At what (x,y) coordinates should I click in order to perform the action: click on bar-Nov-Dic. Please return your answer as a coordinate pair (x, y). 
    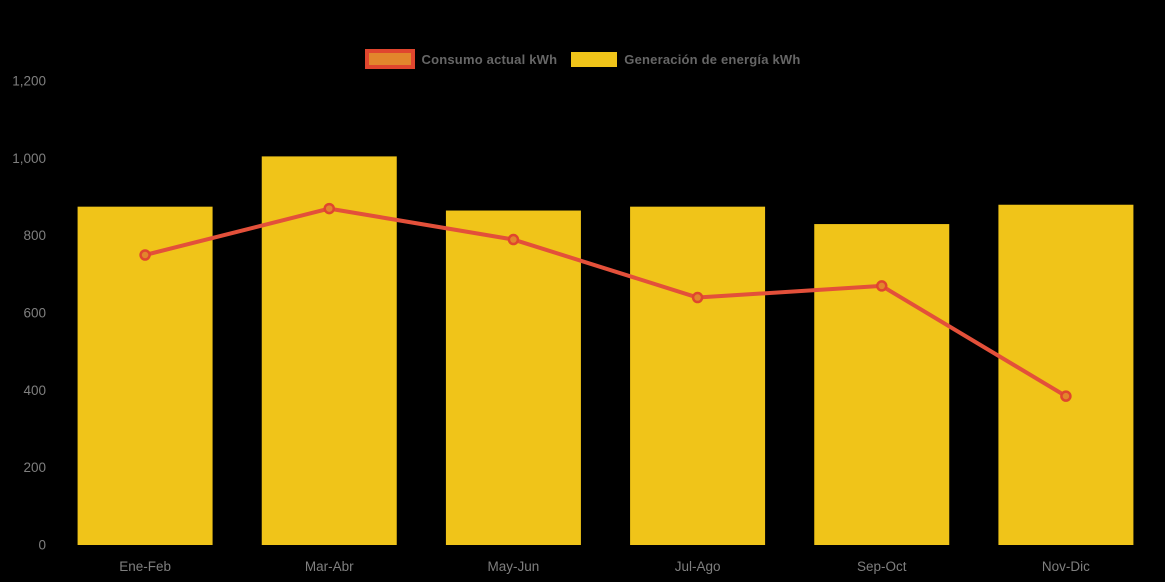
    Looking at the image, I should click on (1066, 374).